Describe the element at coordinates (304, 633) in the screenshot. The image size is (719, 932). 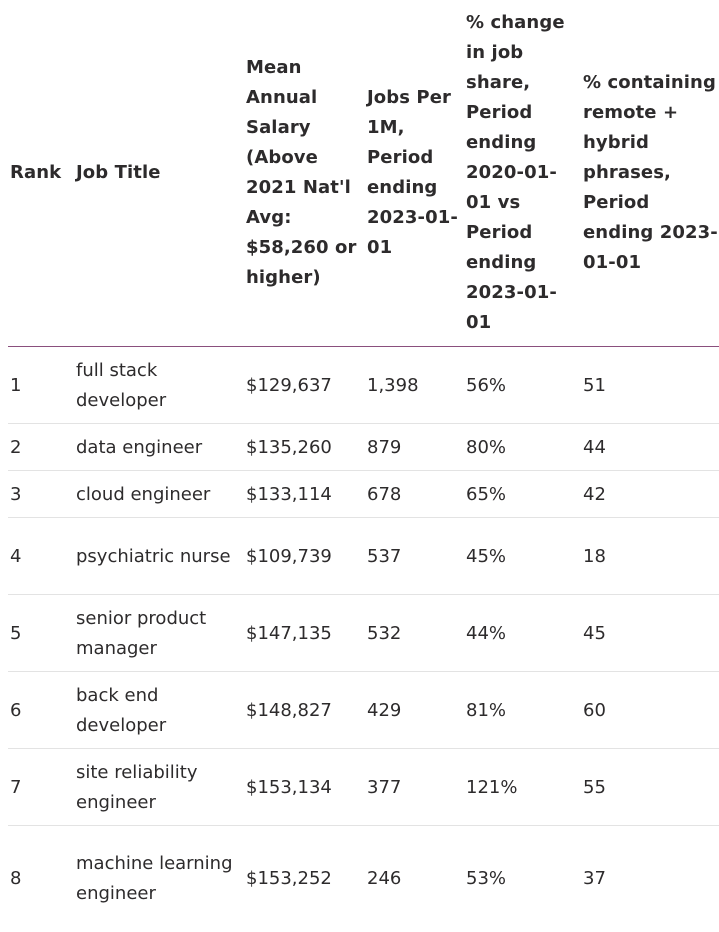
I see `salary-cell: $147,135` at that location.